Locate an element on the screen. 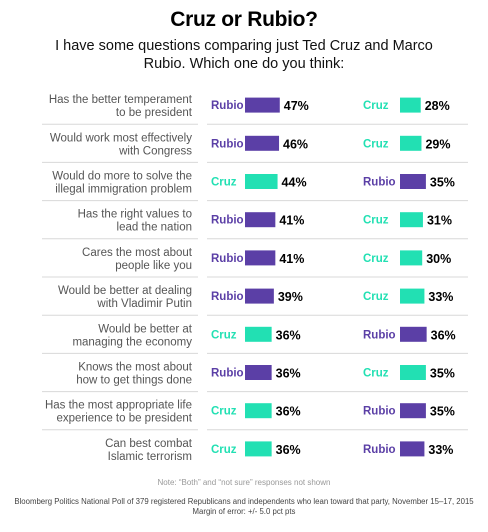 This screenshot has height=532, width=488. right-value-label: 30% is located at coordinates (438, 259).